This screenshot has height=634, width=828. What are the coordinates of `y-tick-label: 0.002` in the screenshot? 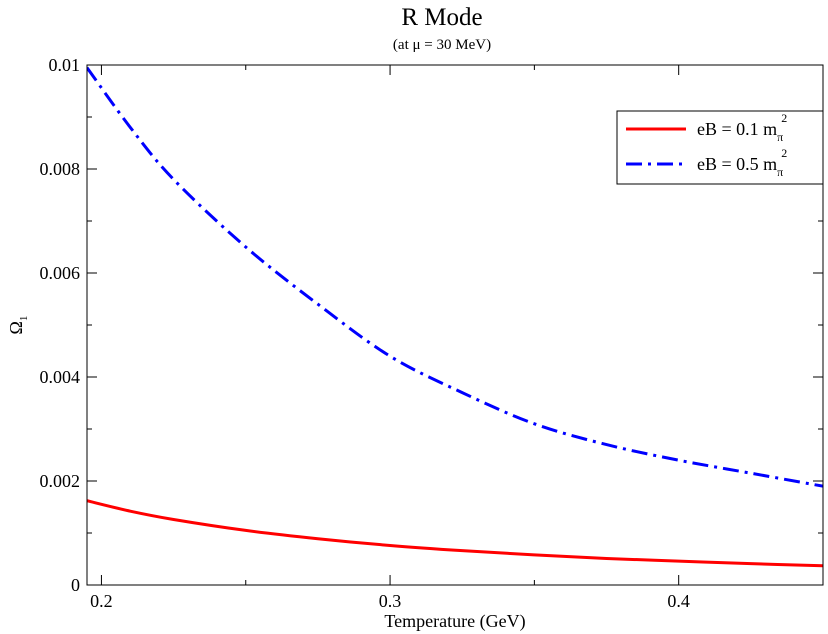 It's located at (60, 481).